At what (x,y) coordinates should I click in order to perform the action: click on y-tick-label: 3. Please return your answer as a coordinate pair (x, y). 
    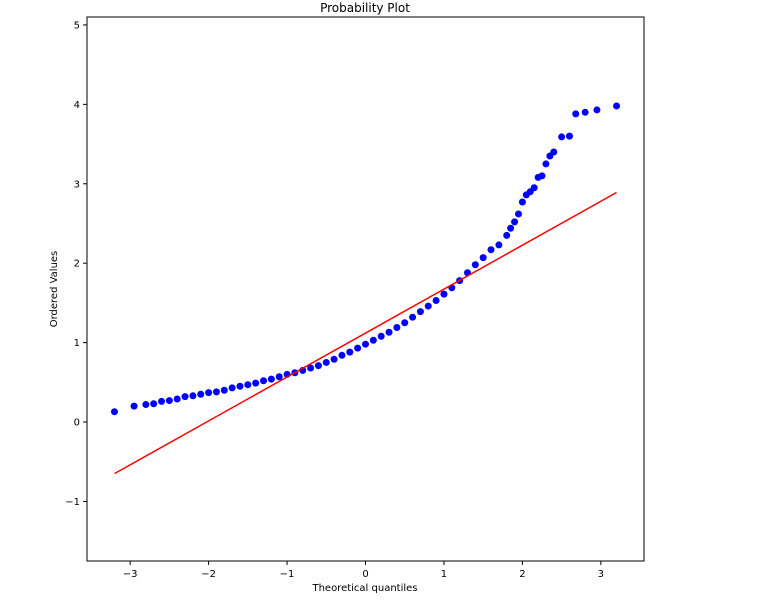
    Looking at the image, I should click on (77, 184).